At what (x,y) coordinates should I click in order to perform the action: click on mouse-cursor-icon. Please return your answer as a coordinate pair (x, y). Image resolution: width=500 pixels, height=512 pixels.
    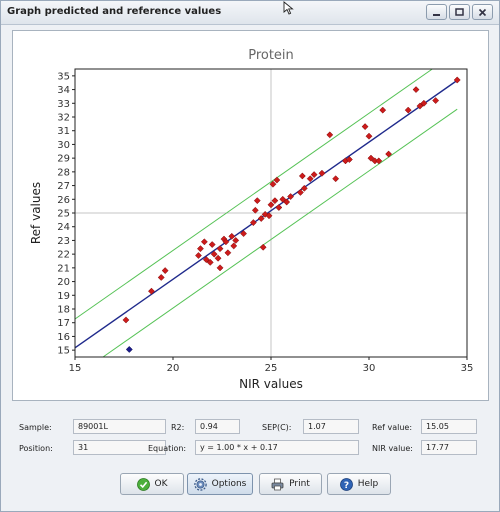
    Looking at the image, I should click on (288, 8).